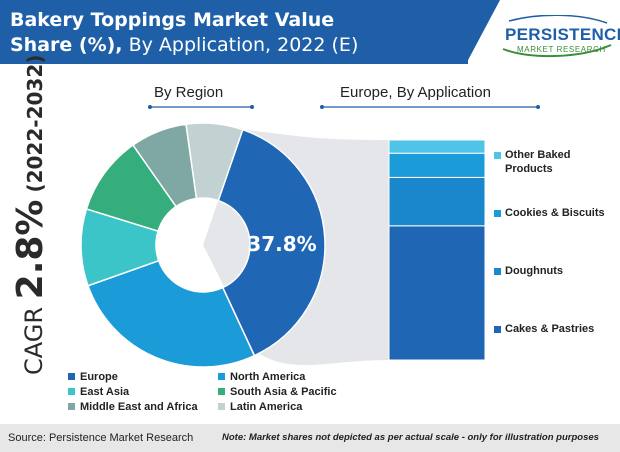 The image size is (620, 452). What do you see at coordinates (322, 107) in the screenshot?
I see `application-heading-dot-left` at bounding box center [322, 107].